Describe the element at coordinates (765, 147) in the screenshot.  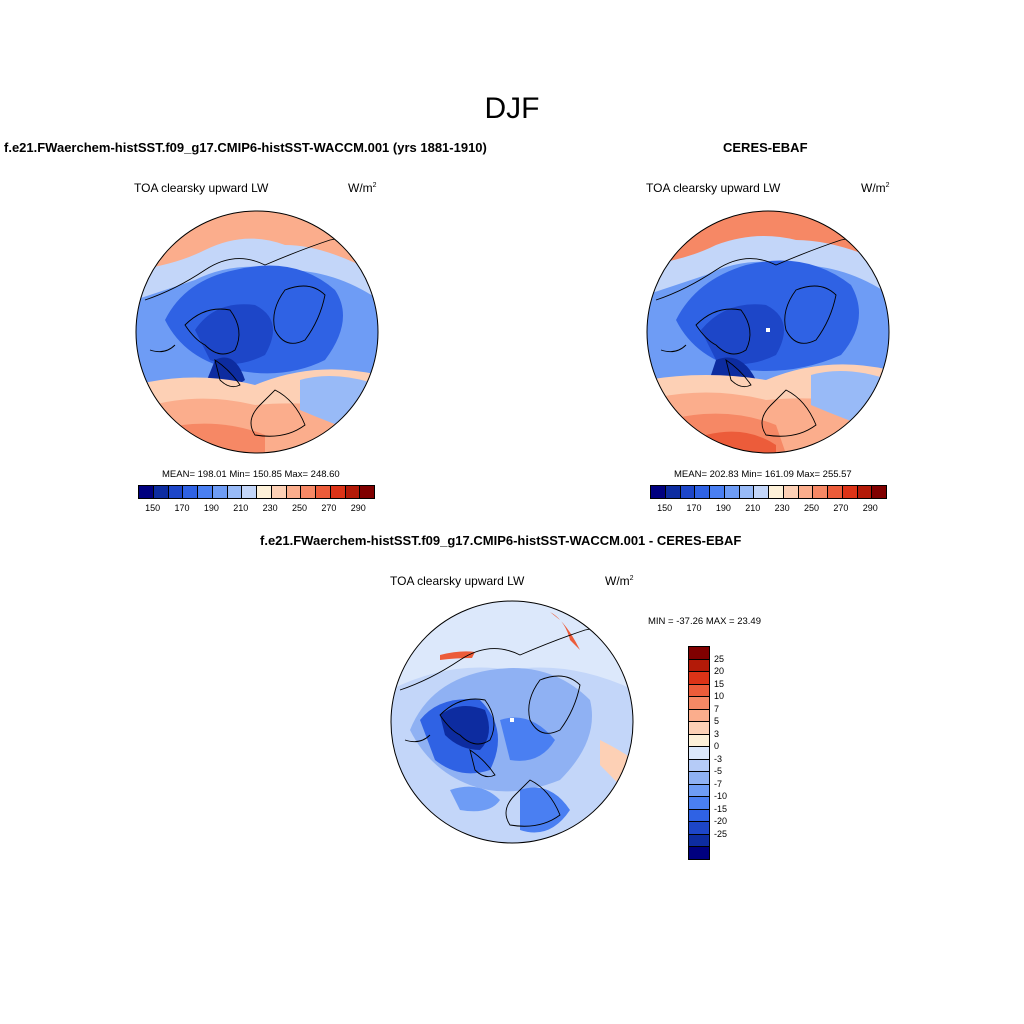
I see `obs-panel-title: CERES-EBAF` at that location.